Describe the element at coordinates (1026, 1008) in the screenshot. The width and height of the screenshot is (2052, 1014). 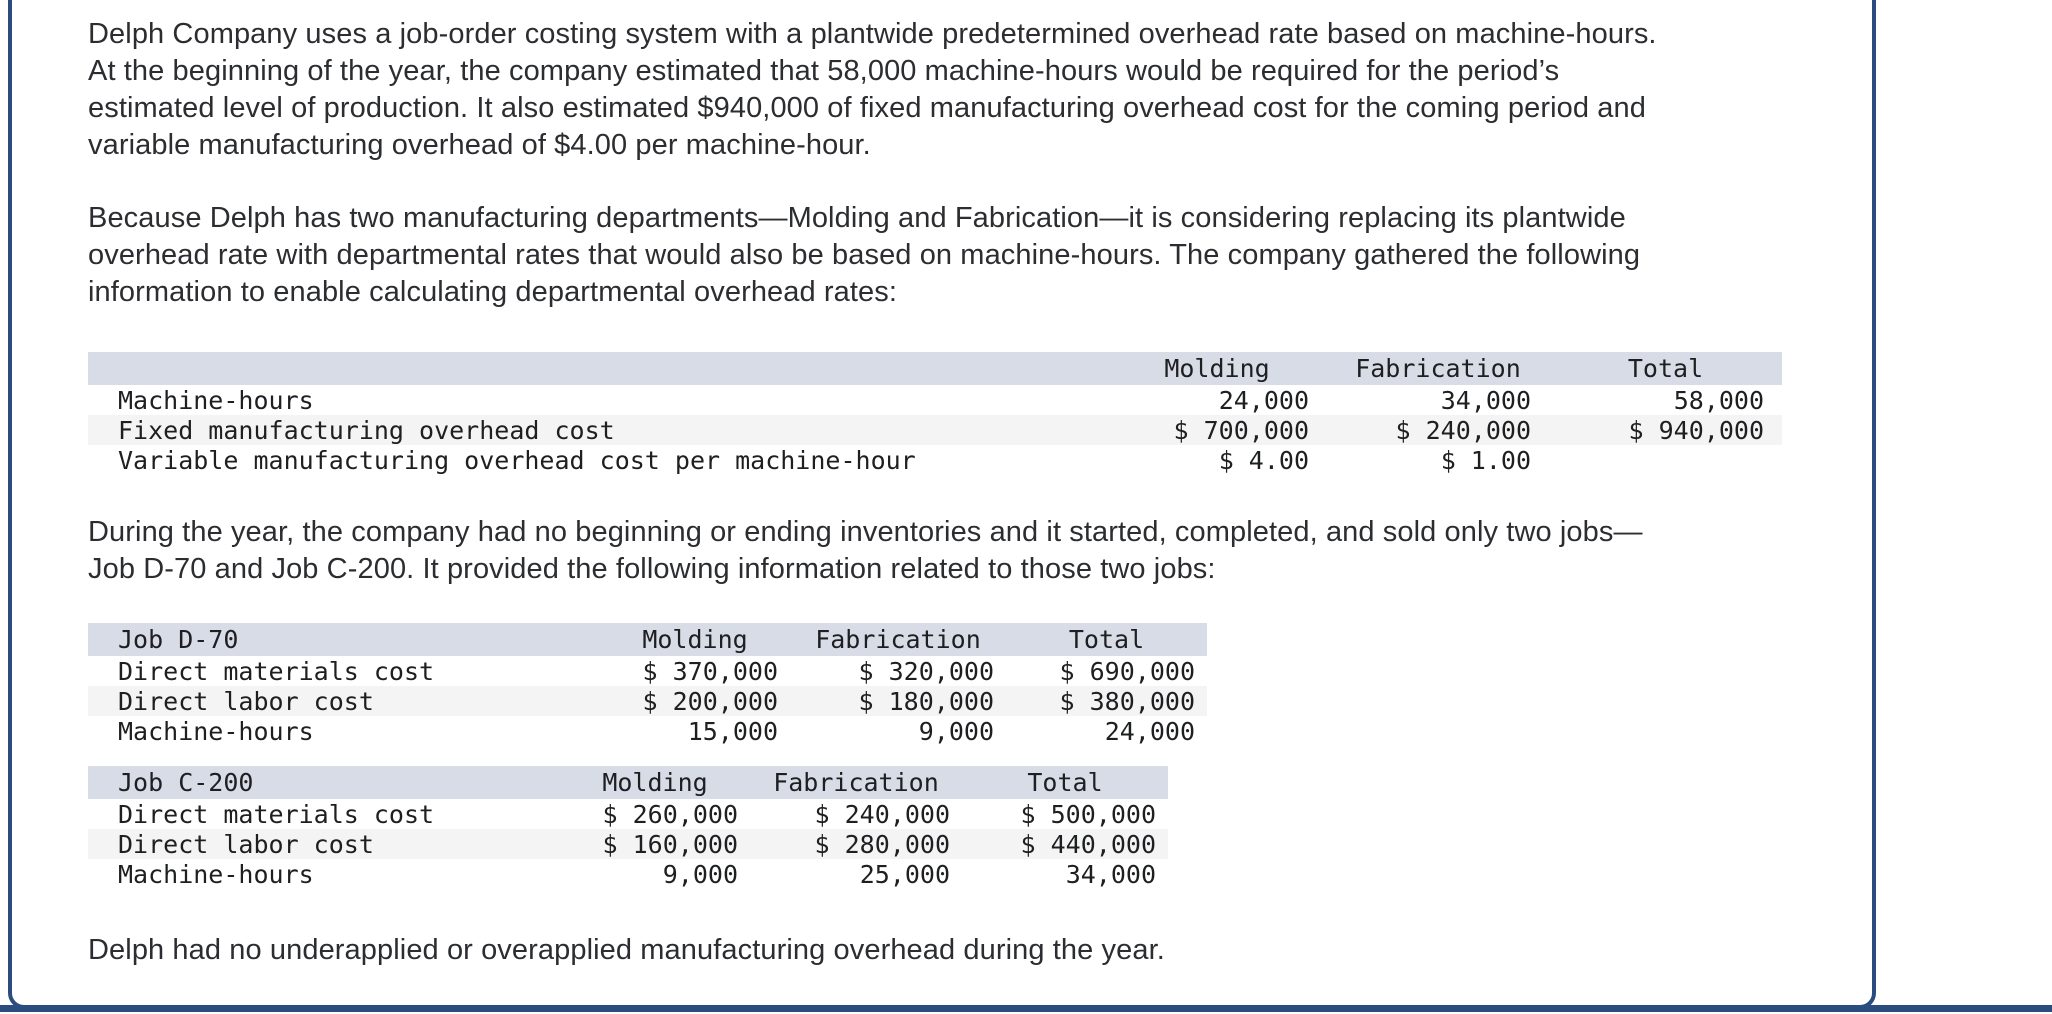
I see `bottom-divider` at that location.